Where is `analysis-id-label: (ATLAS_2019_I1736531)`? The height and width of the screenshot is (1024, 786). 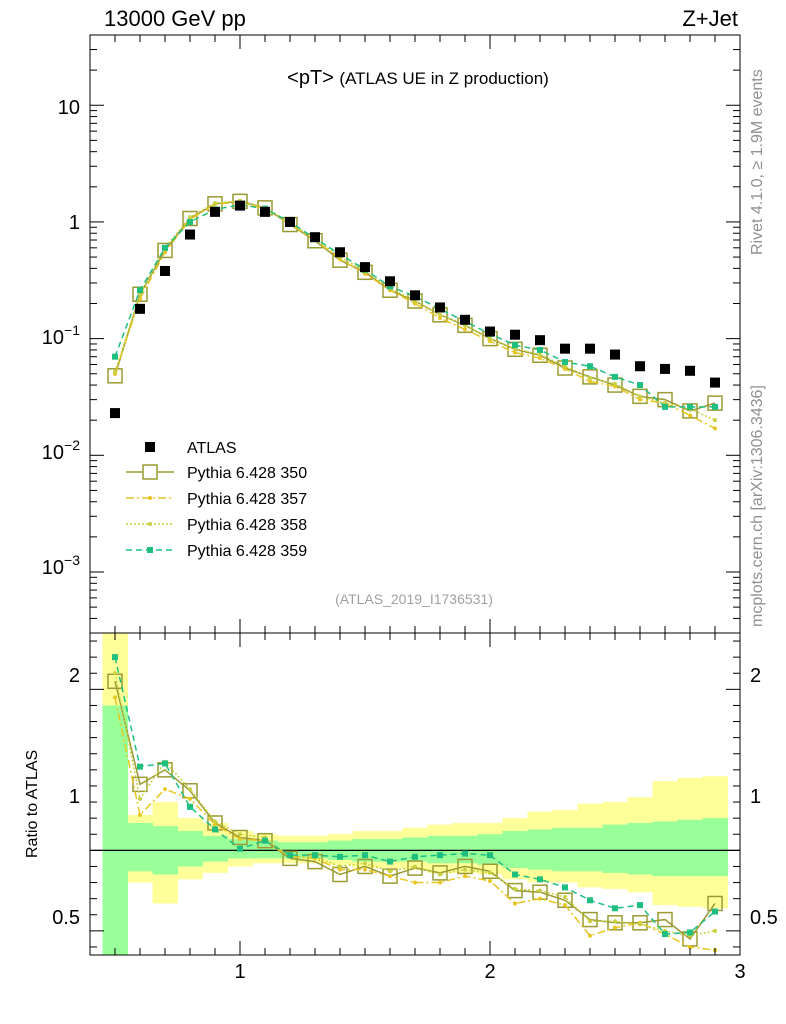 analysis-id-label: (ATLAS_2019_I1736531) is located at coordinates (414, 599).